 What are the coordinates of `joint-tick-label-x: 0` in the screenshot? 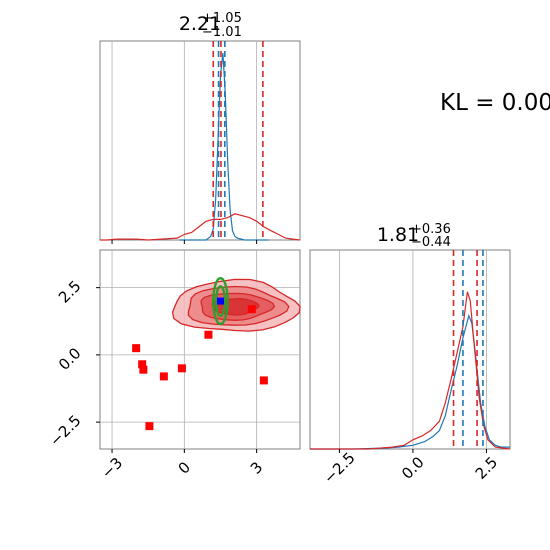 It's located at (184, 467).